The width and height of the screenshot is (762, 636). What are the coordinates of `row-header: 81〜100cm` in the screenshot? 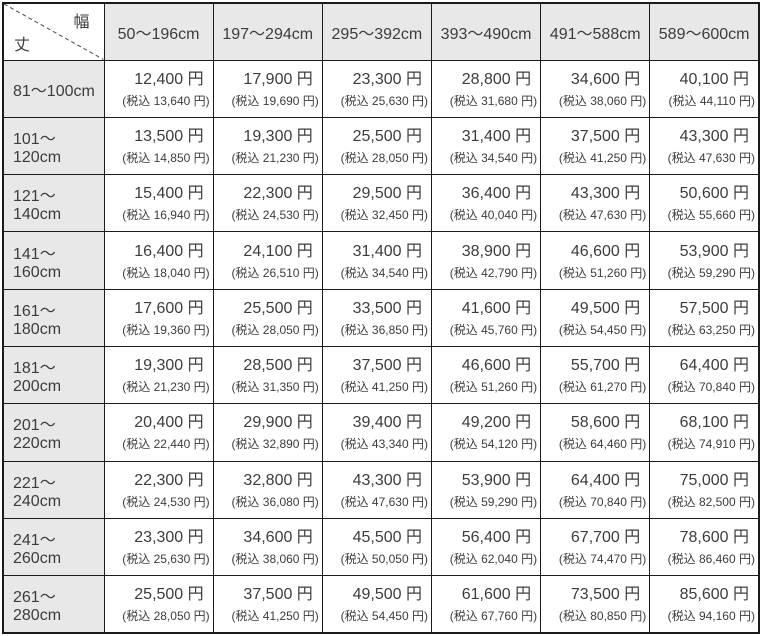 It's located at (53, 88).